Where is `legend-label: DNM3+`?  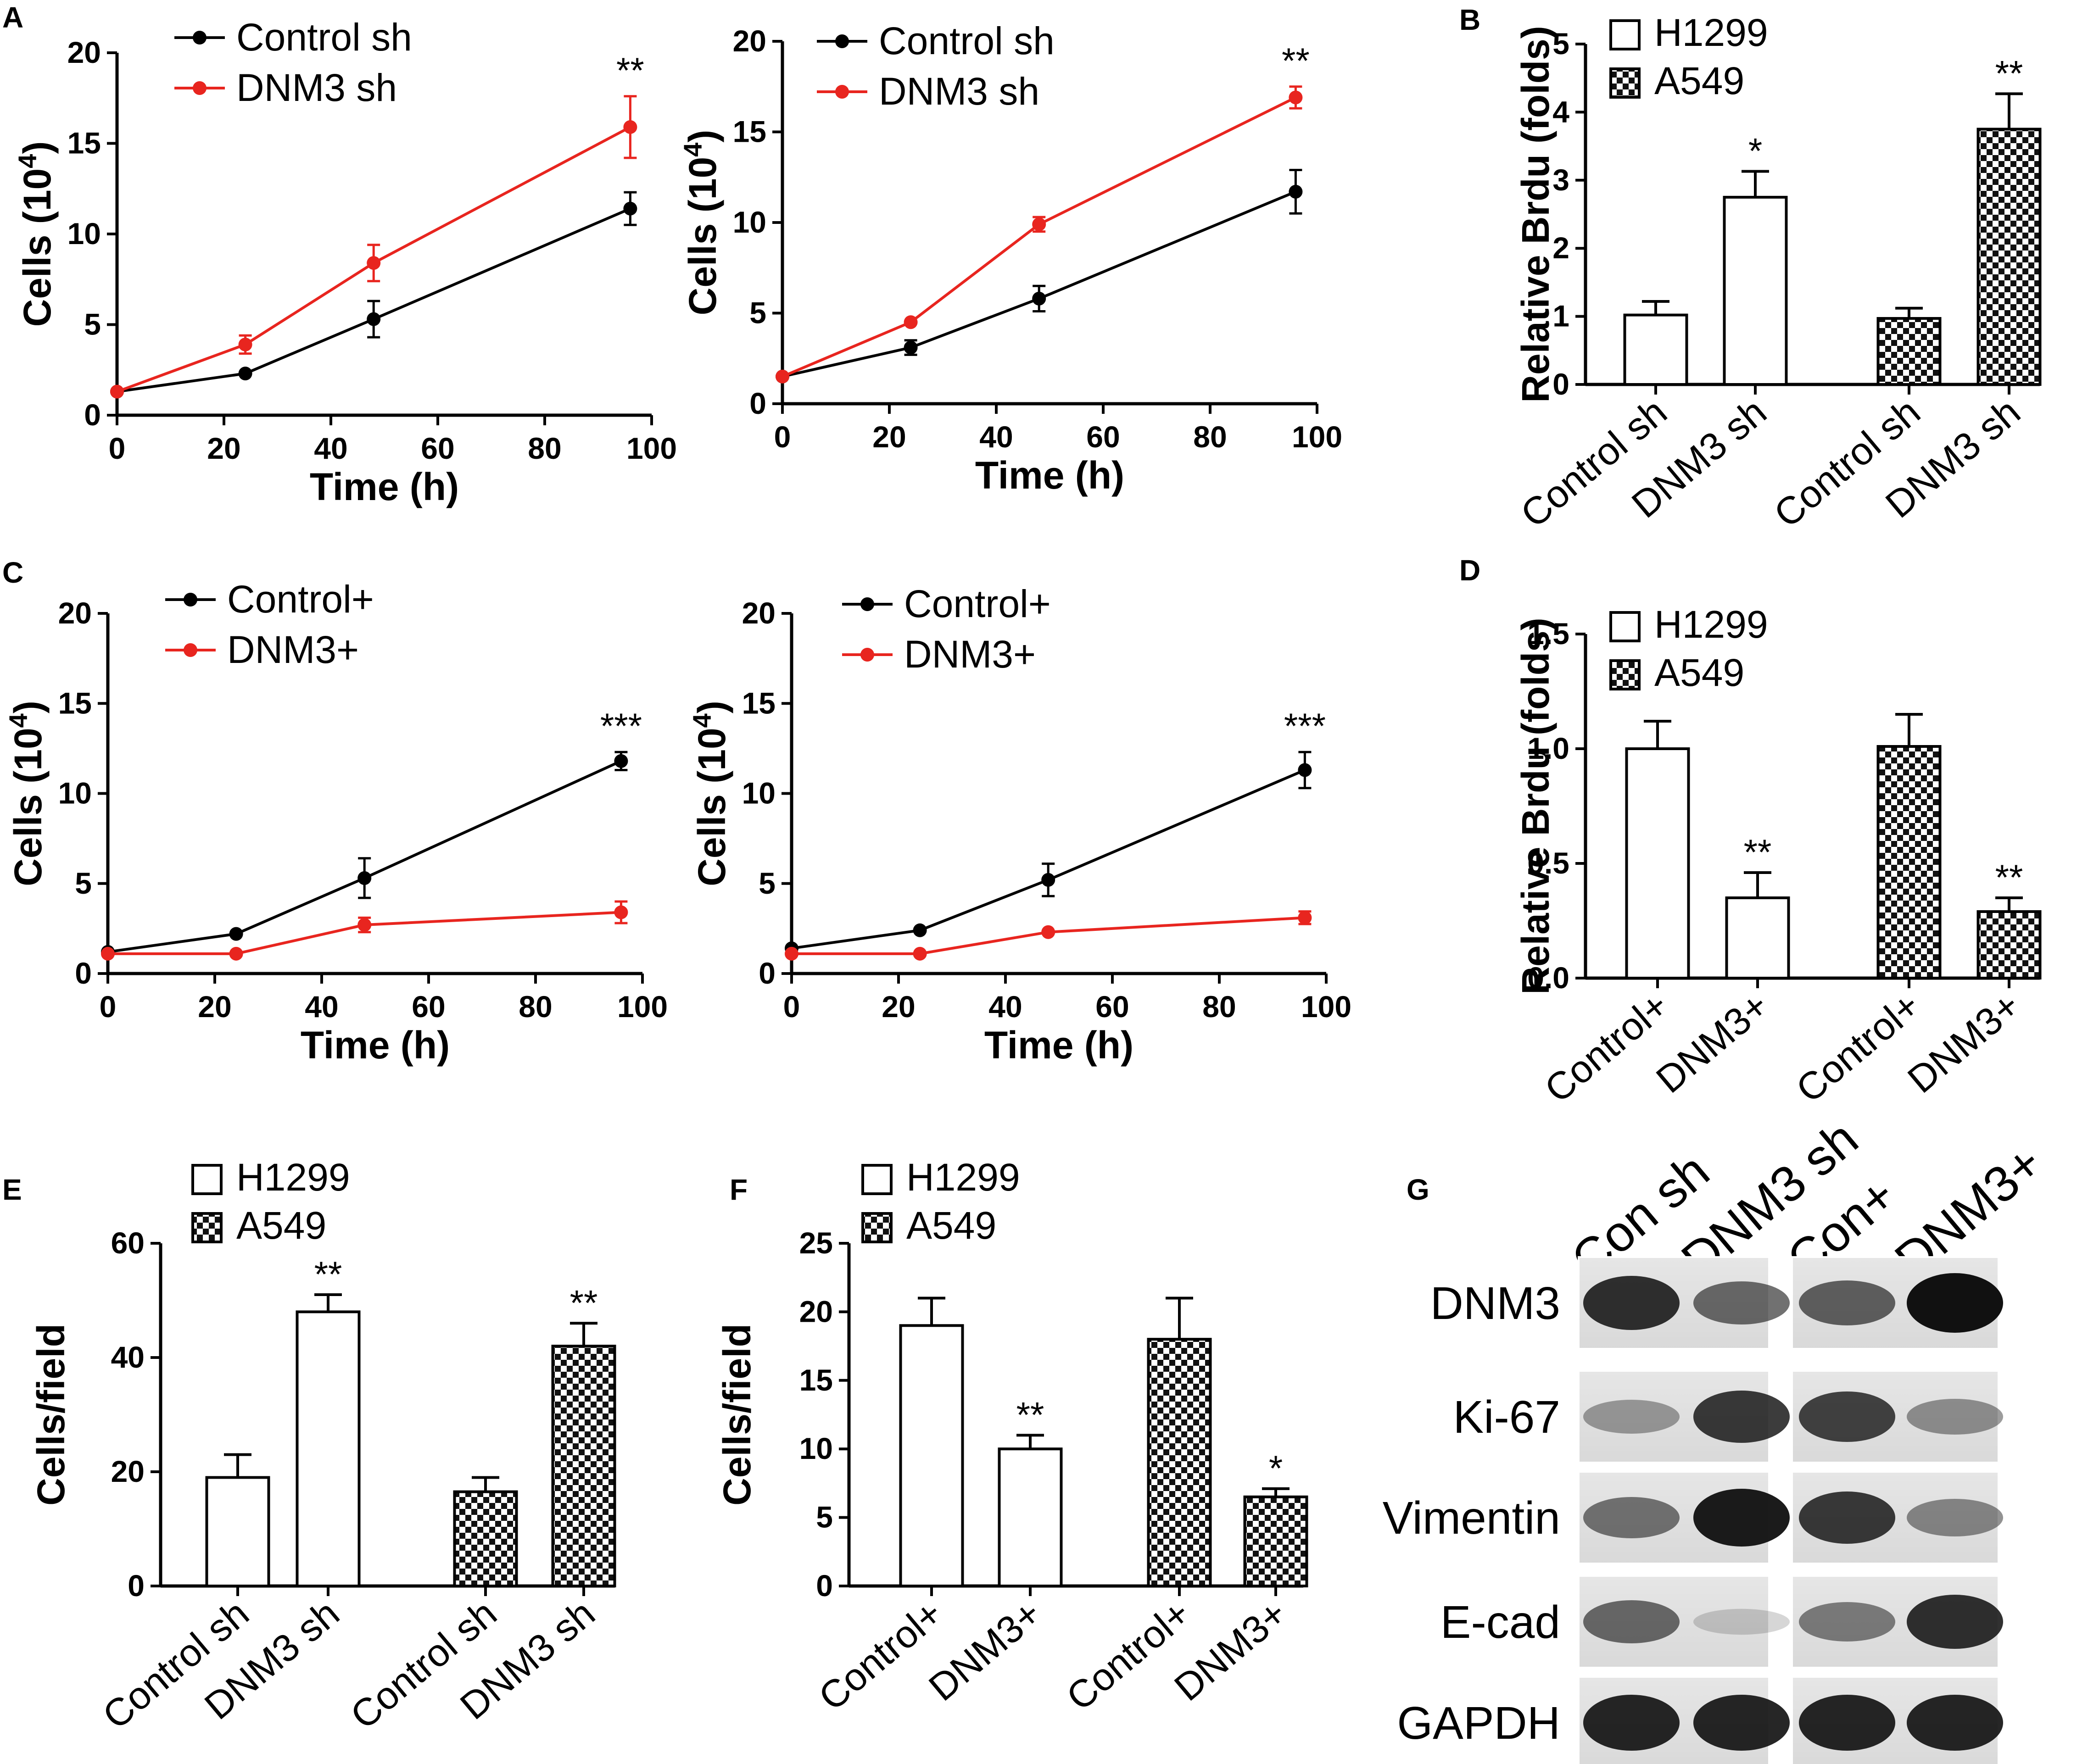 legend-label: DNM3+ is located at coordinates (970, 654).